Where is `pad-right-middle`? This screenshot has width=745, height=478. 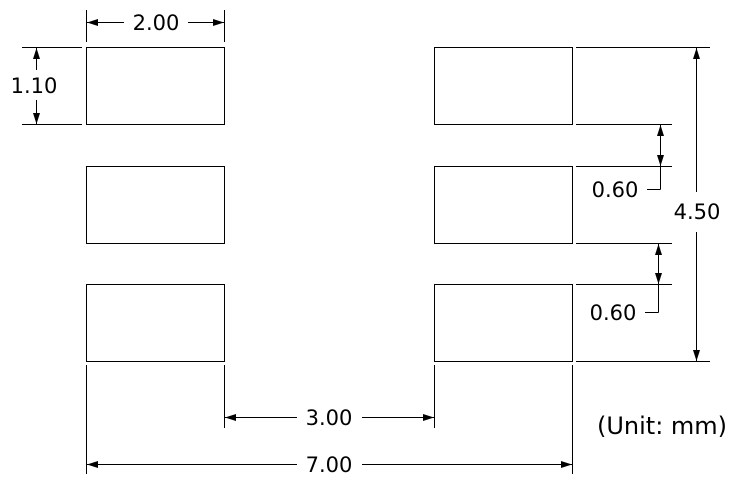
pad-right-middle is located at coordinates (503, 205).